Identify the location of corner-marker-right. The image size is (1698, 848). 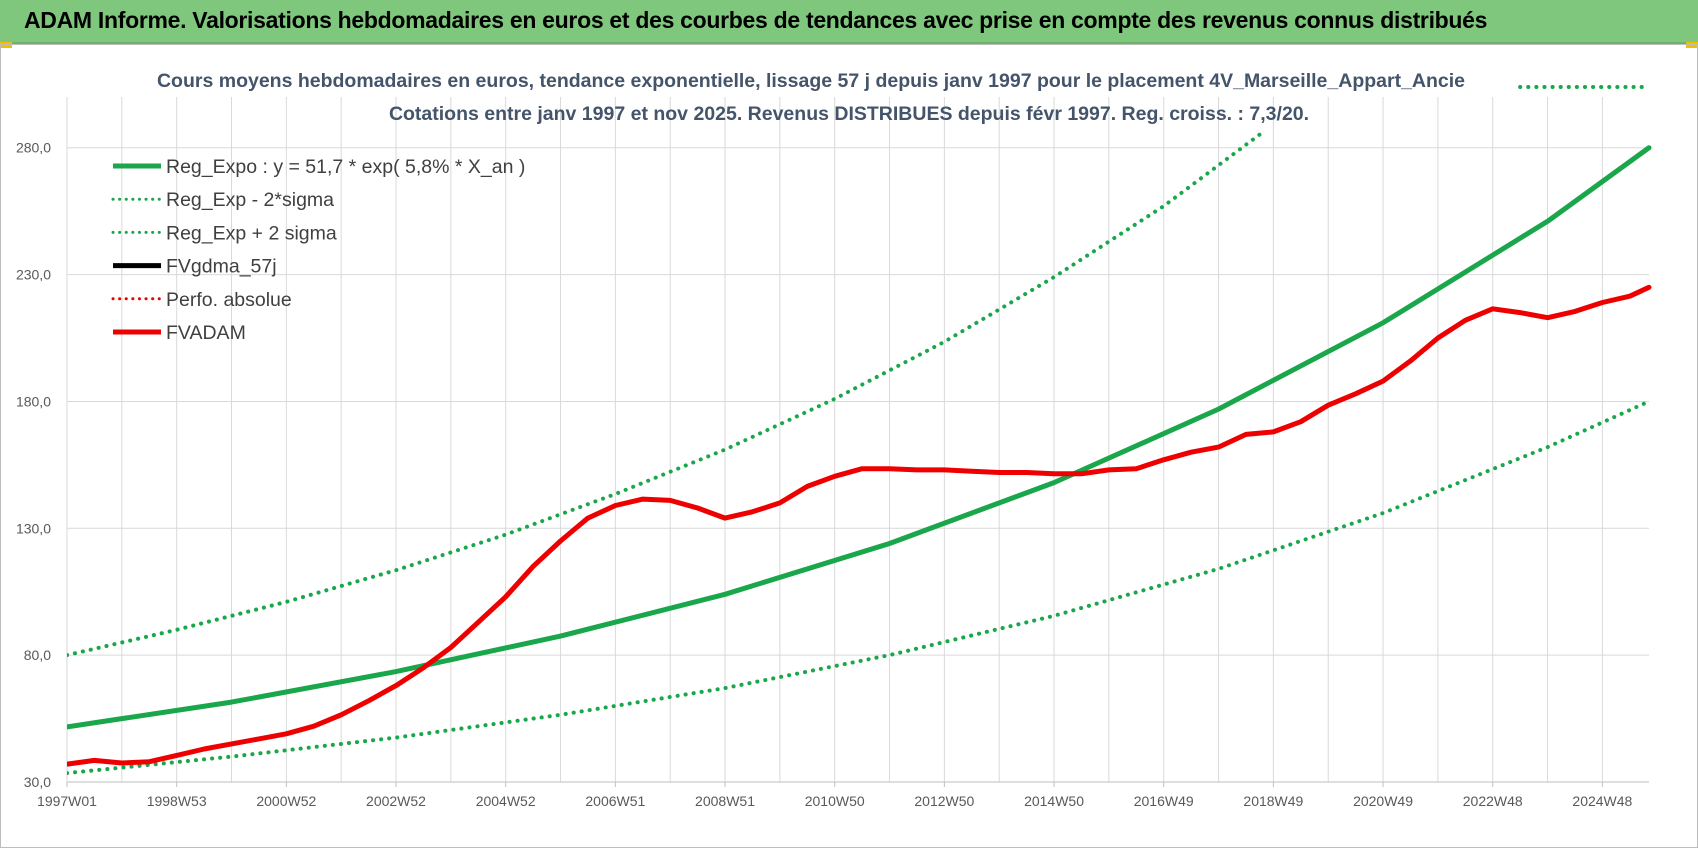
(1692, 45).